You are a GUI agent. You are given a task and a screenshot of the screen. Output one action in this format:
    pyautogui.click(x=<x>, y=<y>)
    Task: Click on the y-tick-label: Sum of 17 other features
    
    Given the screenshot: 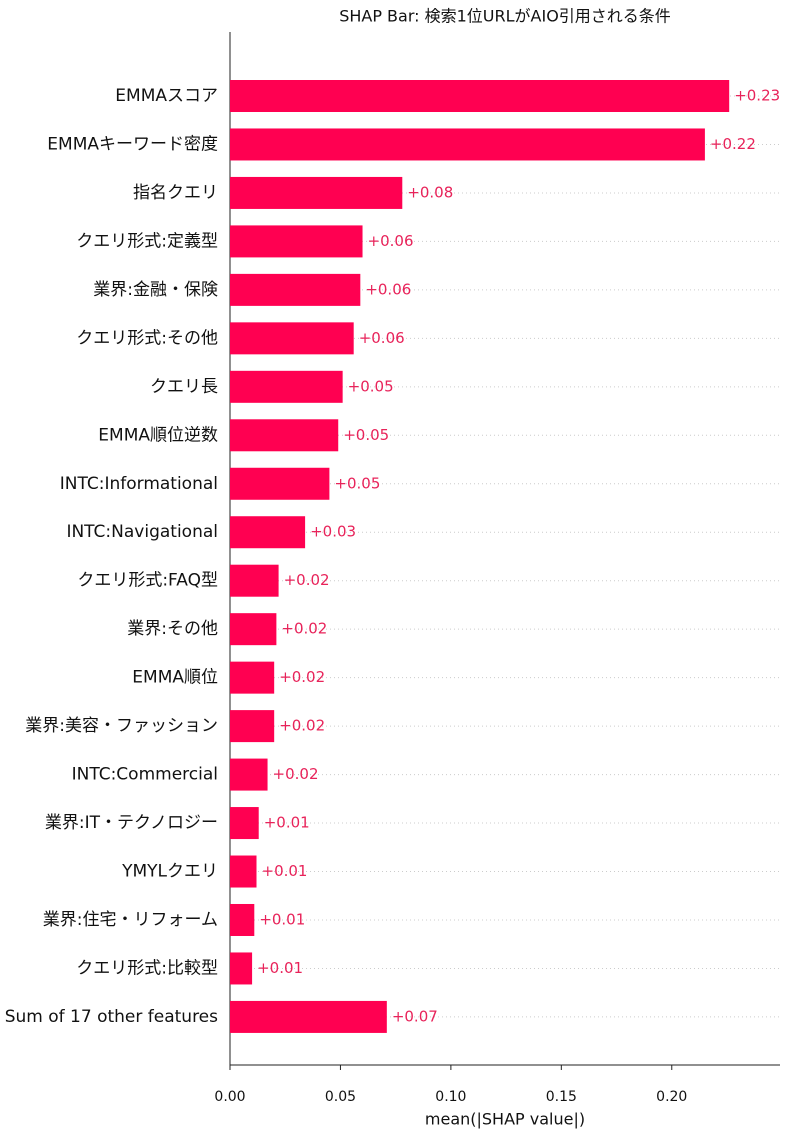 What is the action you would take?
    pyautogui.click(x=111, y=1017)
    